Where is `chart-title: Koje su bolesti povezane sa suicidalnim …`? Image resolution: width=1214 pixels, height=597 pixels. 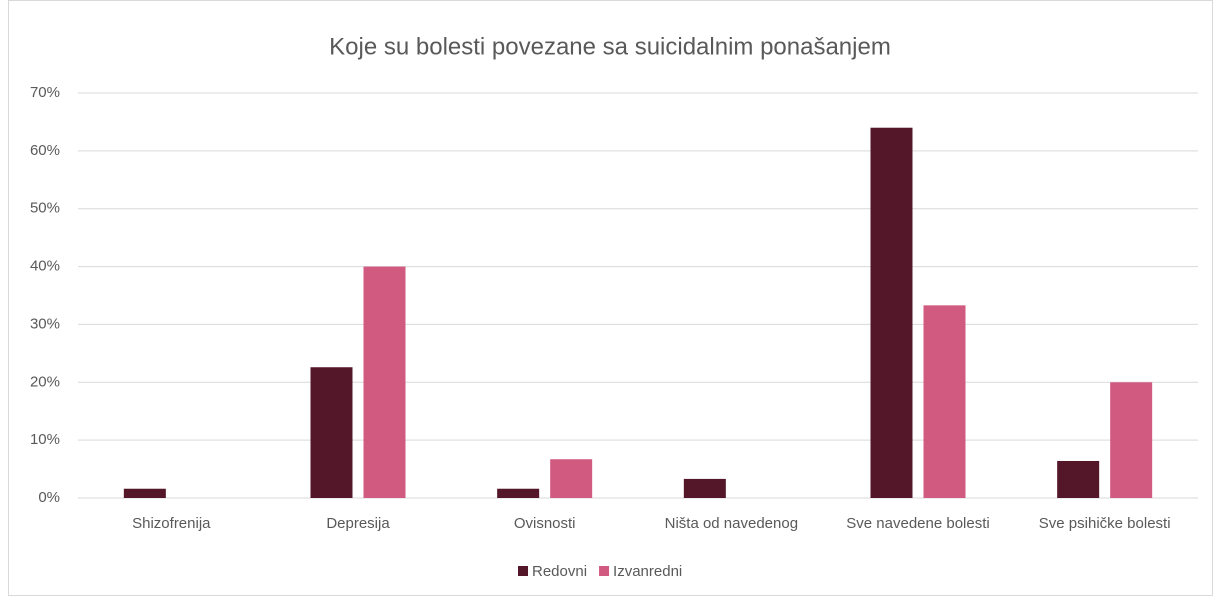 chart-title: Koje su bolesti povezane sa suicidalnim … is located at coordinates (610, 46).